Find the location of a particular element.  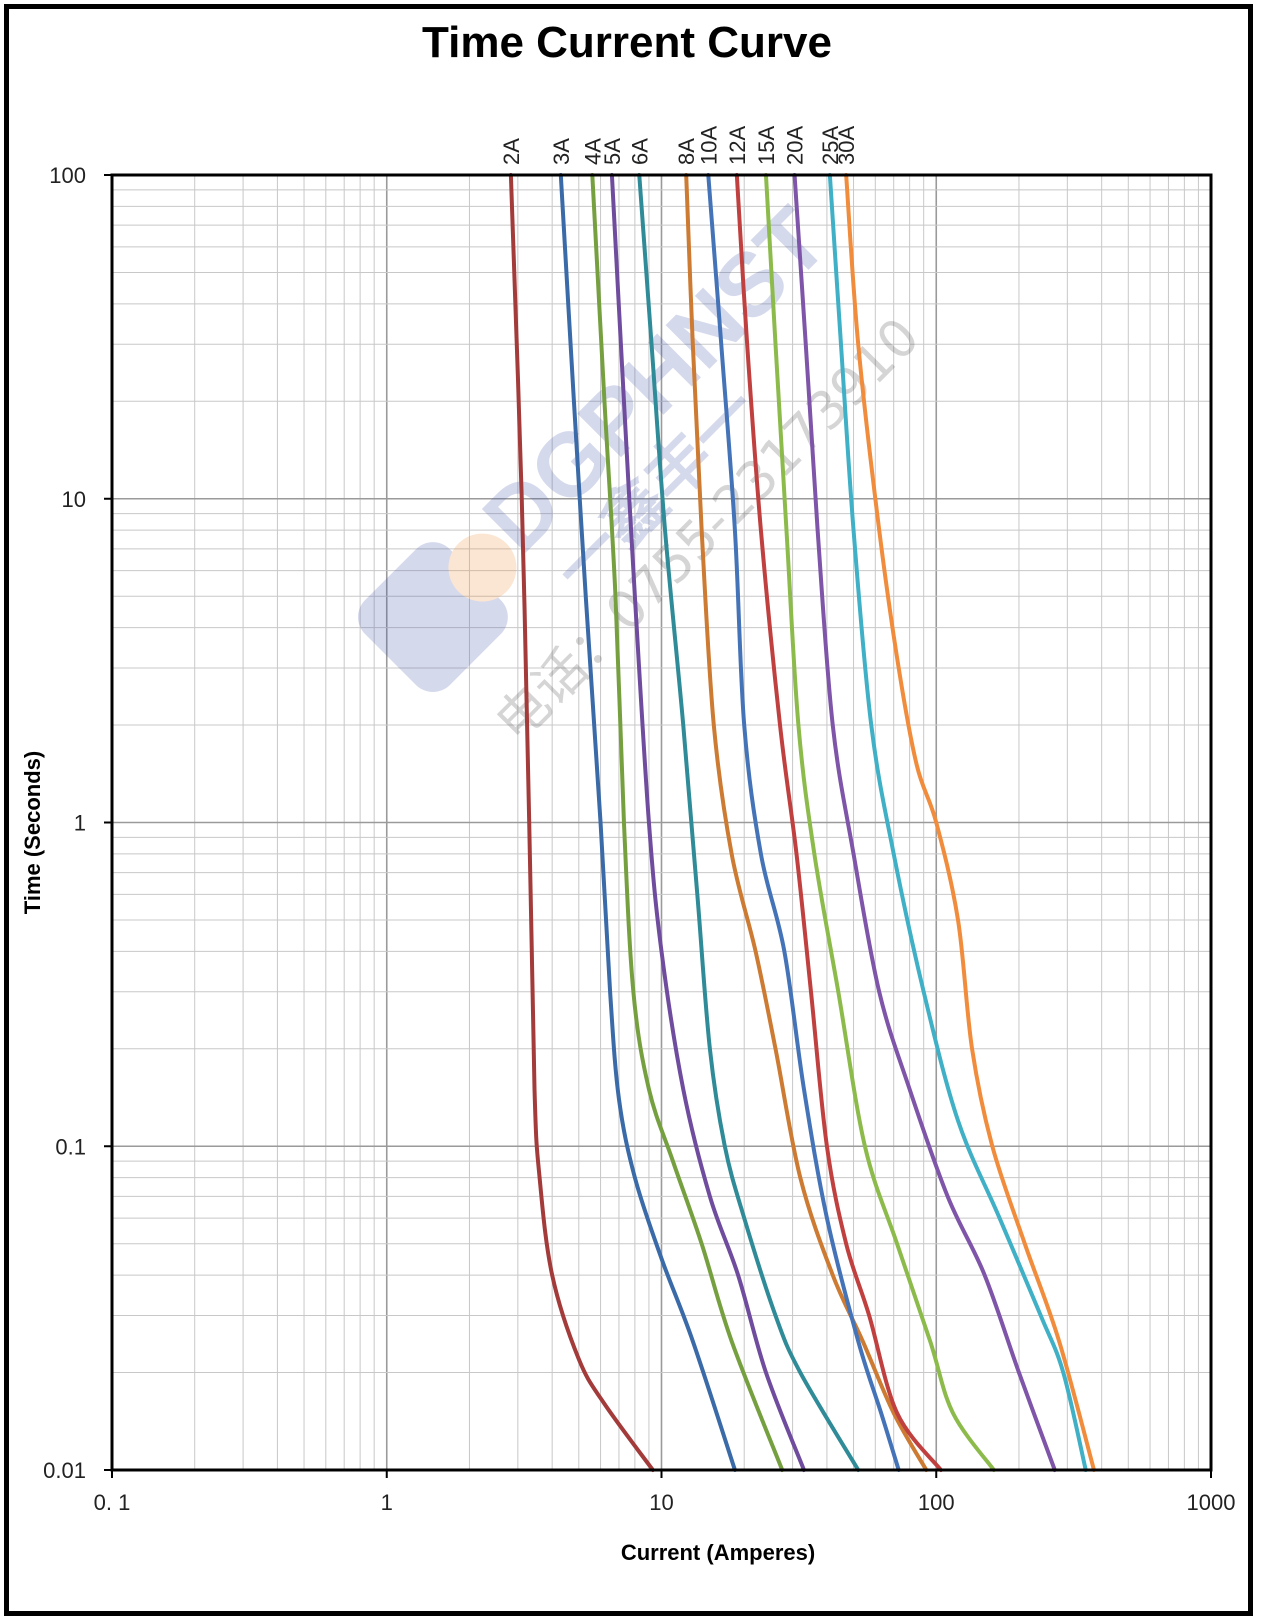

series-line-5a is located at coordinates (707, 822).